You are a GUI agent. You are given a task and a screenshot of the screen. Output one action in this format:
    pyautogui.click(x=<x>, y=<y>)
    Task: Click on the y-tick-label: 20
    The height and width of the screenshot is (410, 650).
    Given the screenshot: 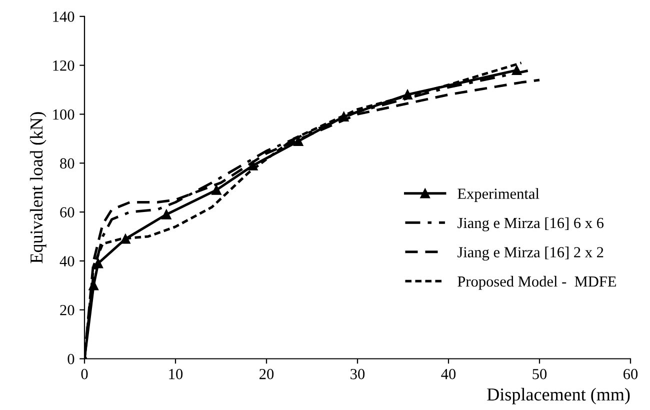 What is the action you would take?
    pyautogui.click(x=67, y=310)
    